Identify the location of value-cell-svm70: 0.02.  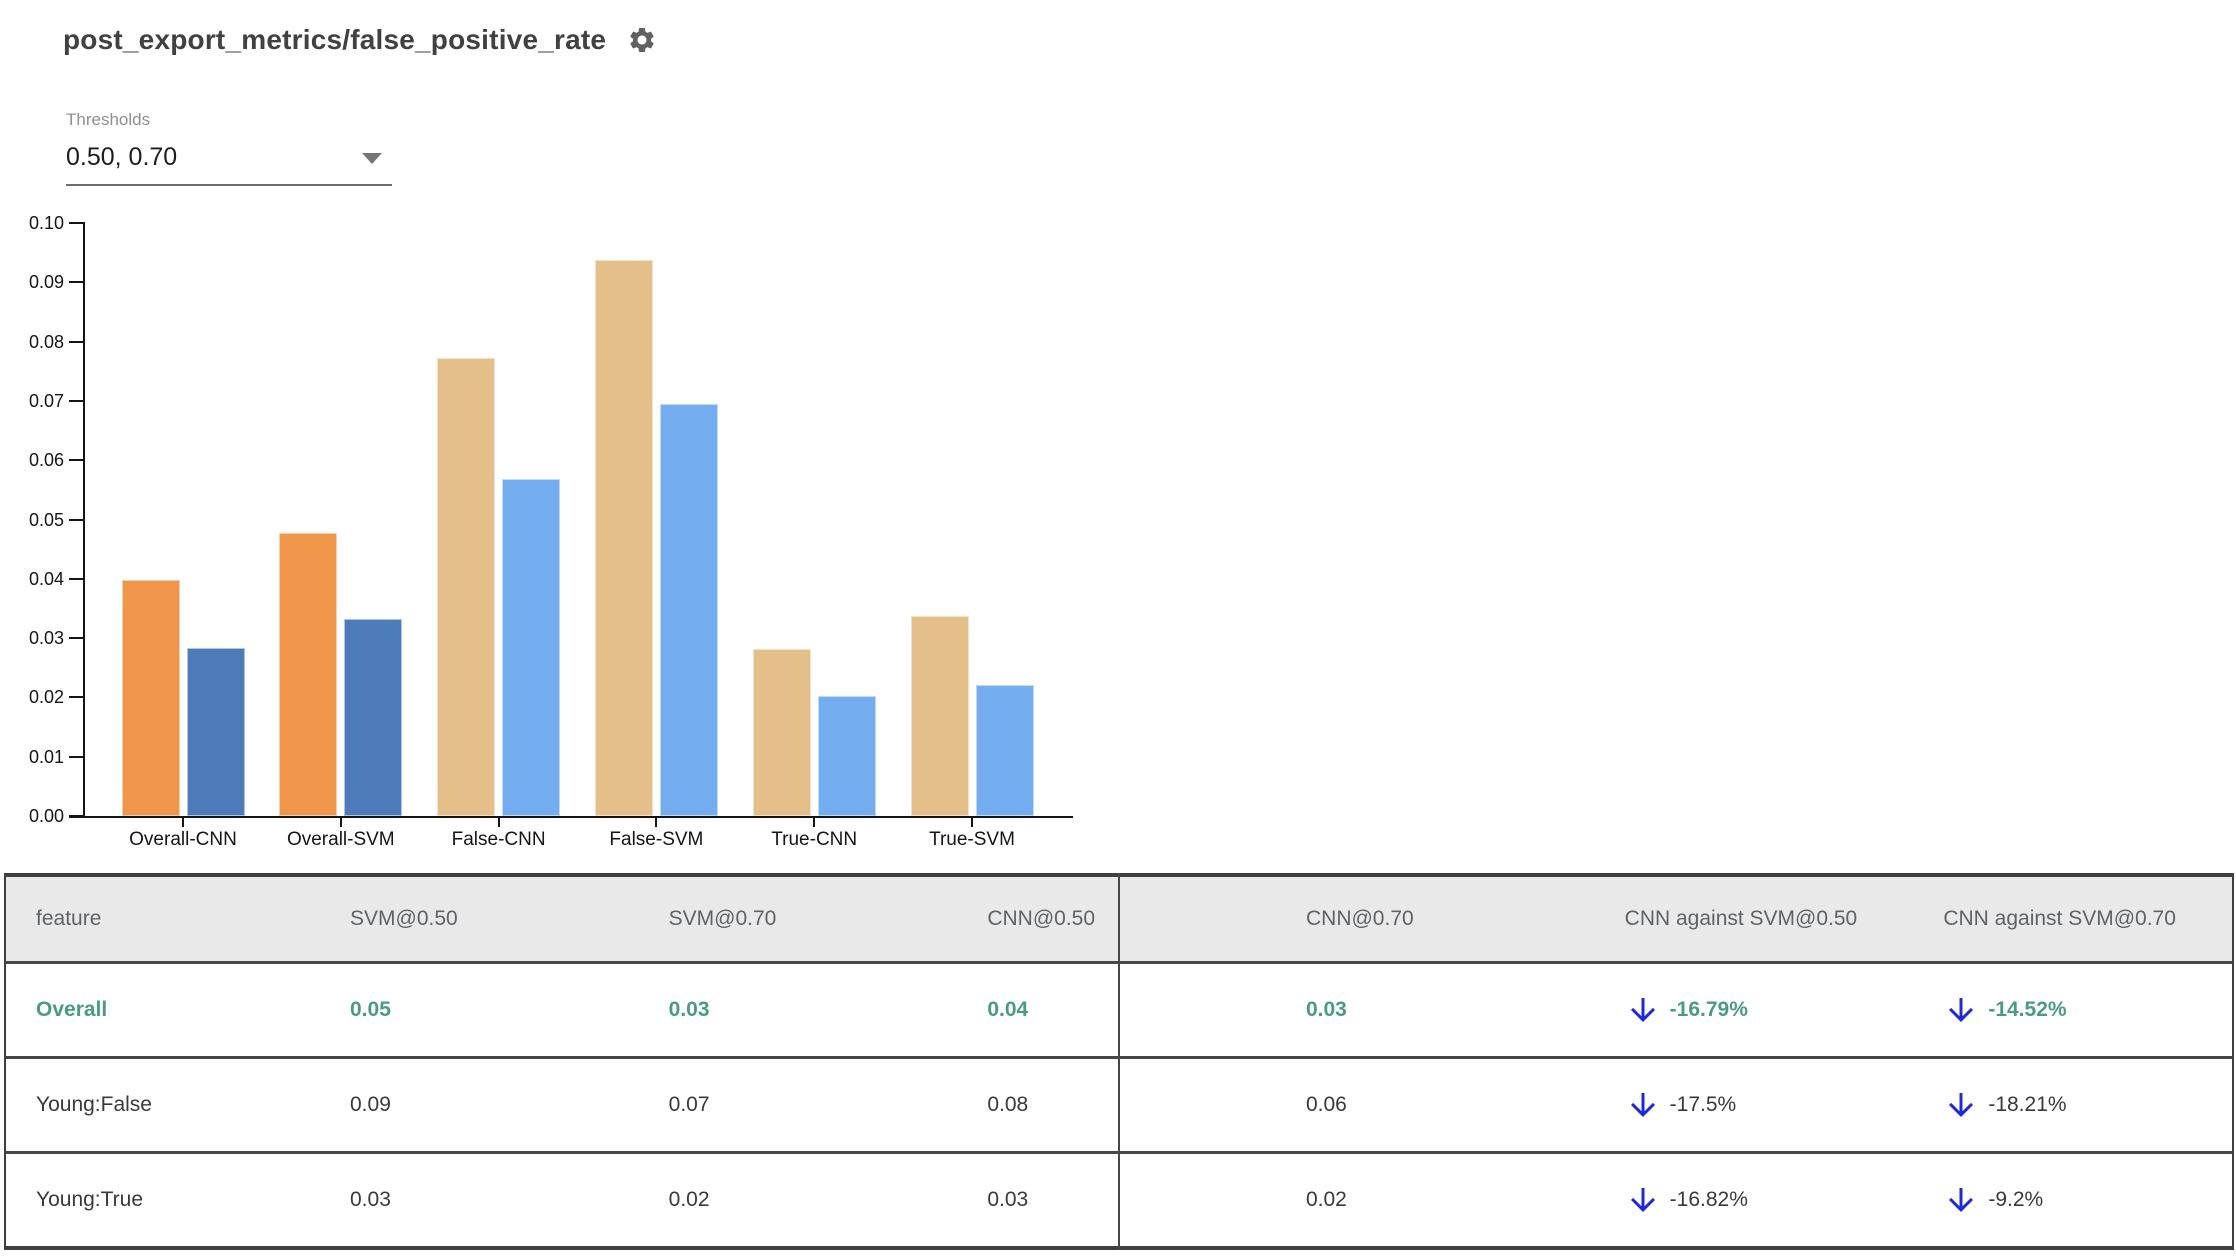
(689, 1199).